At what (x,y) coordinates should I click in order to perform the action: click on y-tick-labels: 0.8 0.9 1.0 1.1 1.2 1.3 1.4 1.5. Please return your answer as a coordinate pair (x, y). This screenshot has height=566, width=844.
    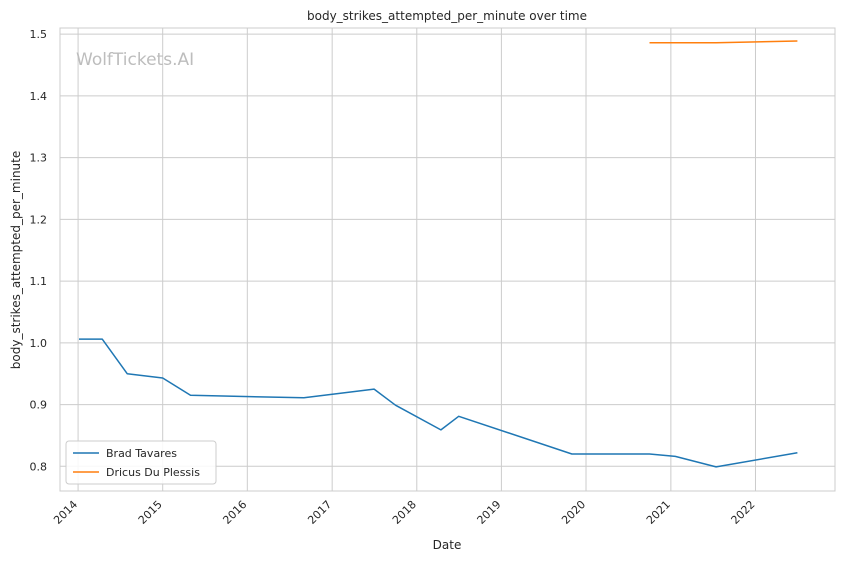
    Looking at the image, I should click on (39, 250).